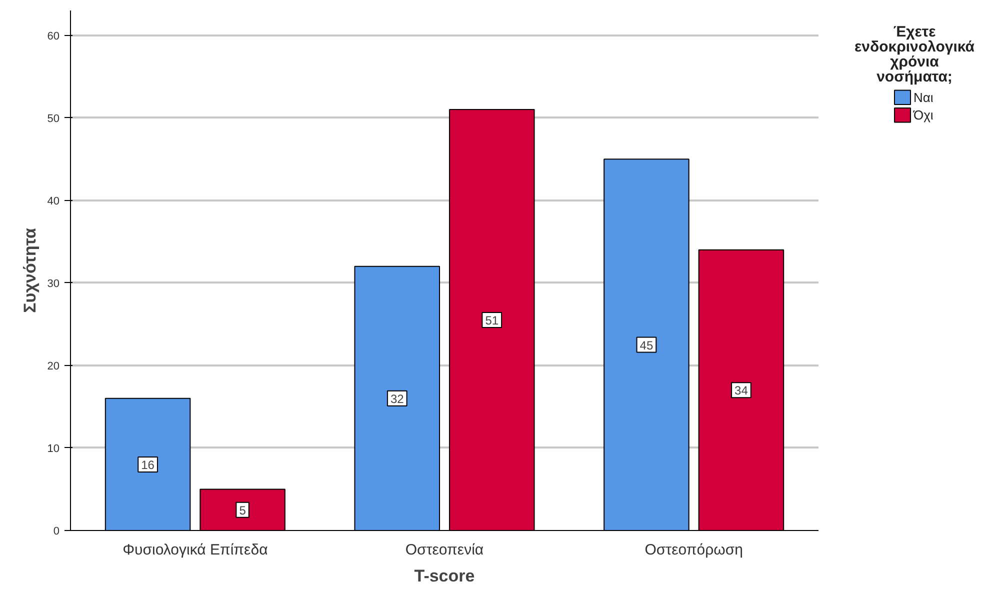  Describe the element at coordinates (924, 97) in the screenshot. I see `legend-label: Ναι` at that location.